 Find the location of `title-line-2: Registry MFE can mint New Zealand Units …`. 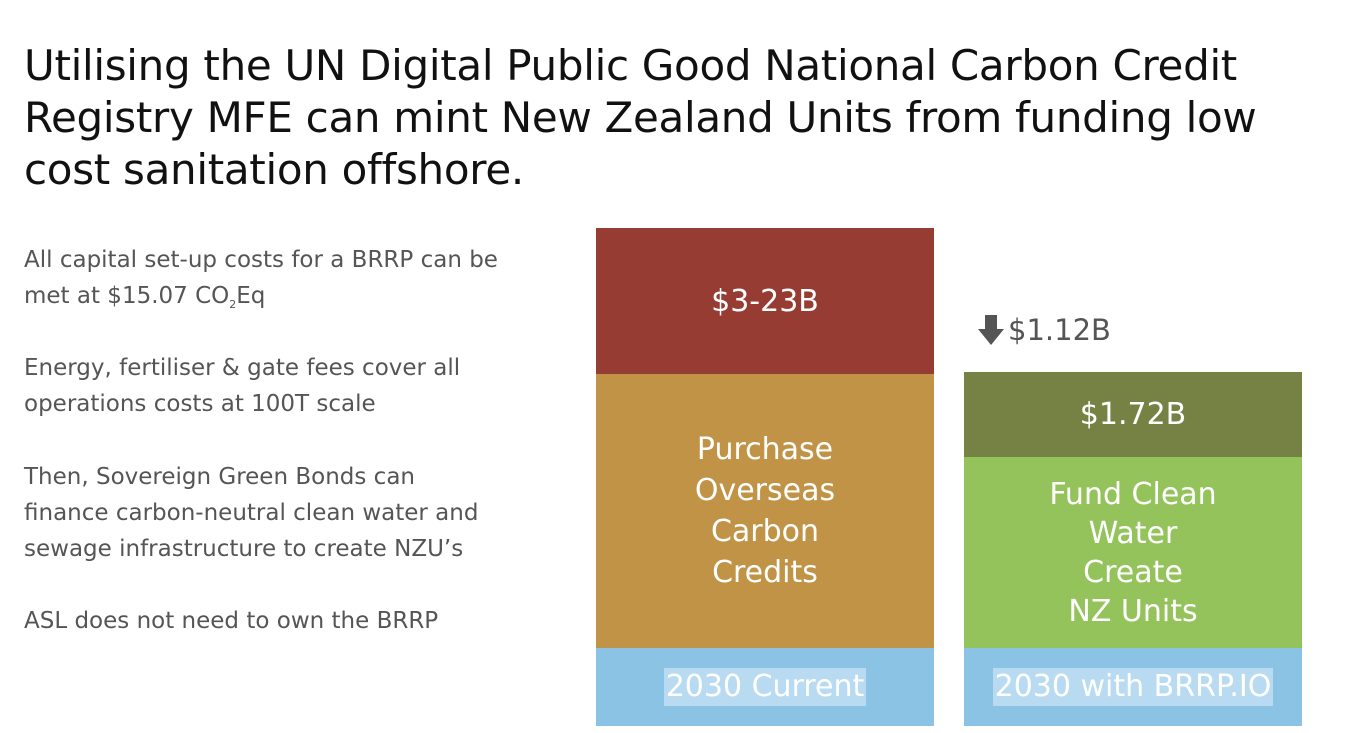

title-line-2: Registry MFE can mint New Zealand Units … is located at coordinates (640, 117).